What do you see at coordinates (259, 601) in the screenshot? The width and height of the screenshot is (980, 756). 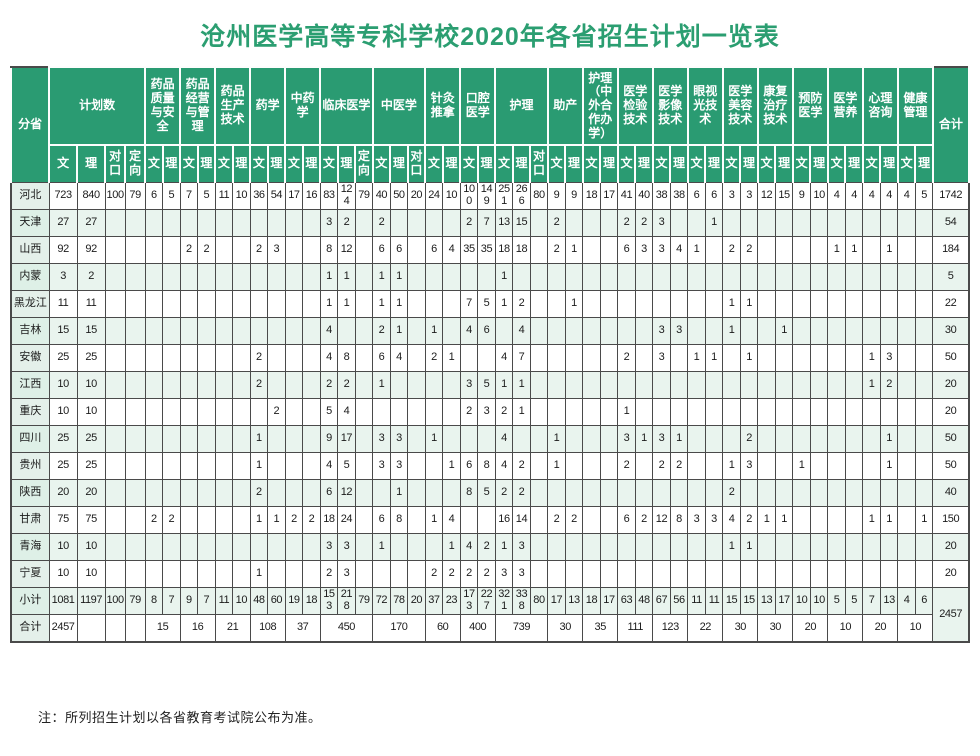 I see `data-cell: 48` at bounding box center [259, 601].